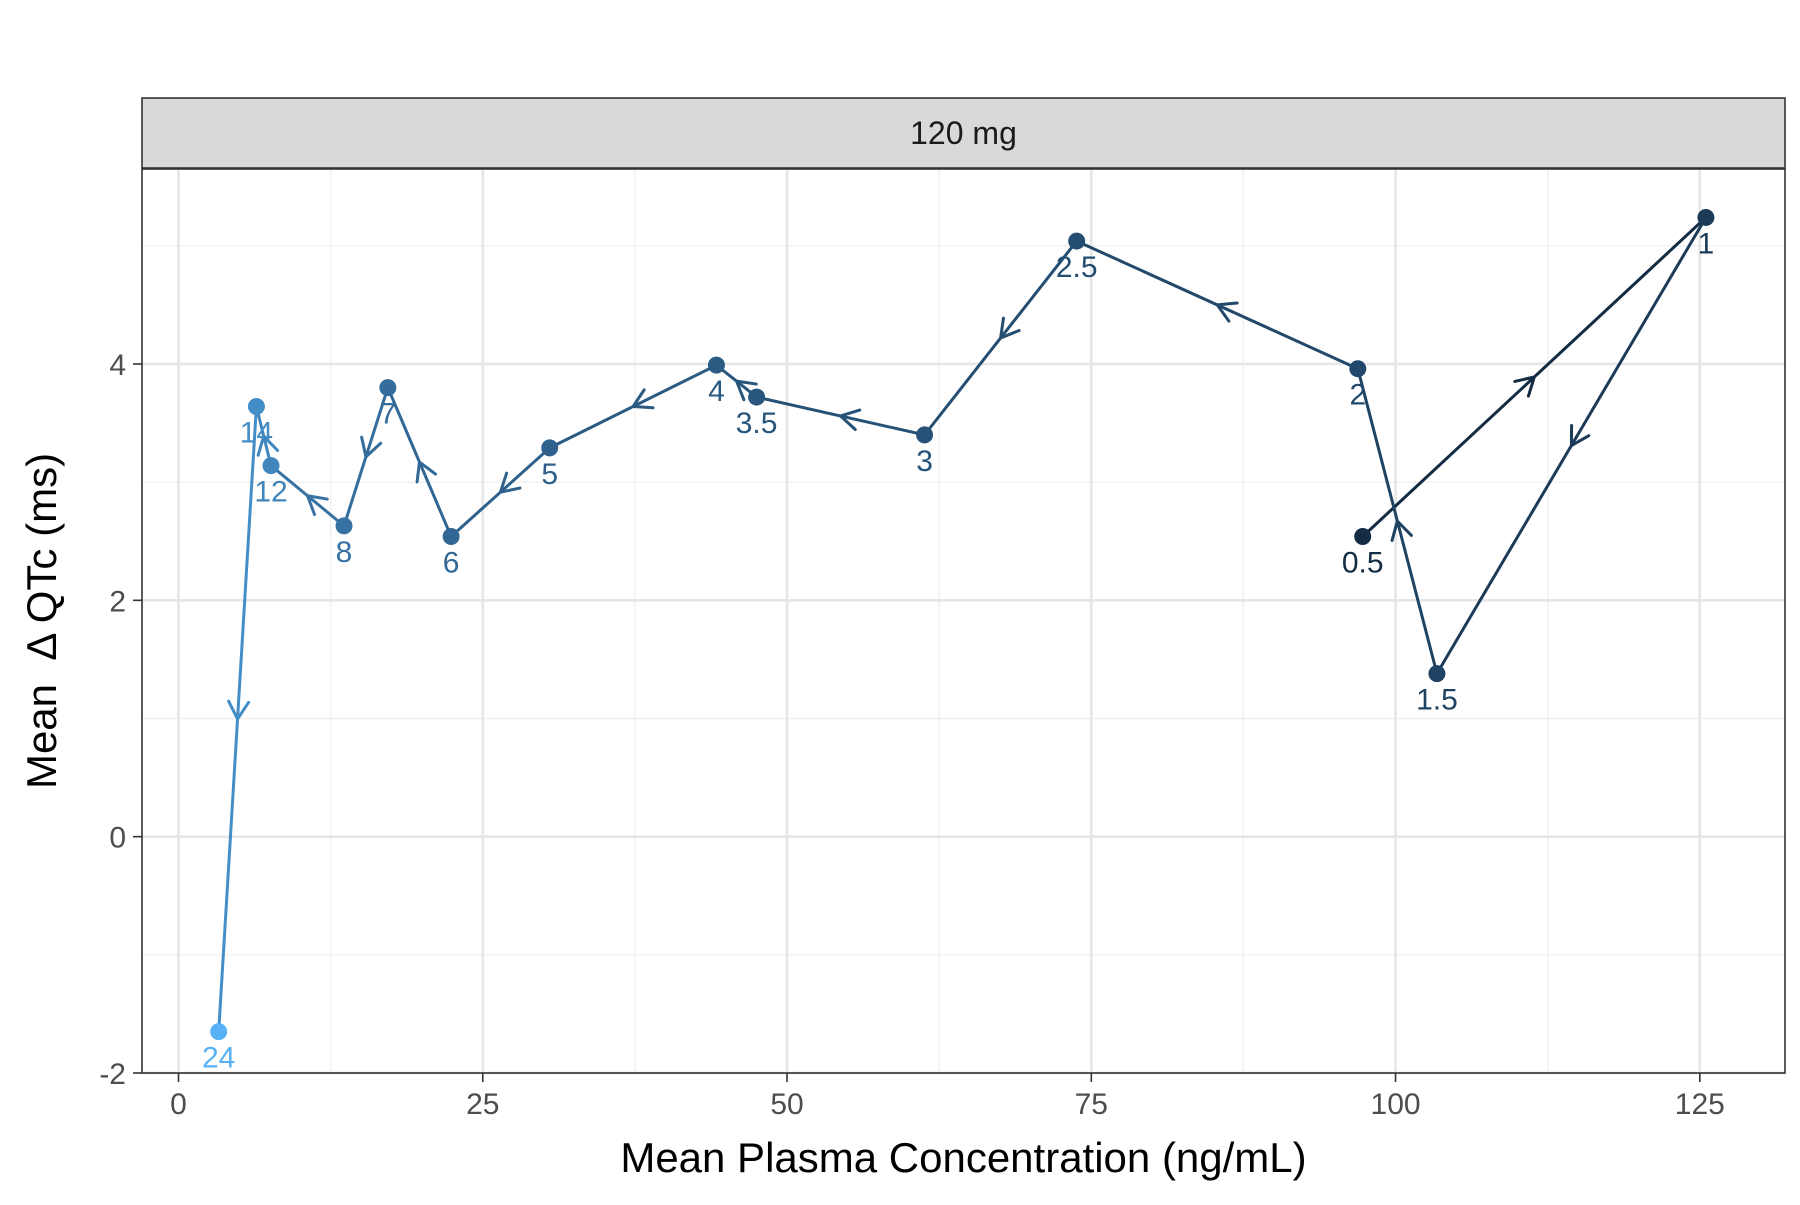 Image resolution: width=1800 pixels, height=1205 pixels. I want to click on point-time-label: 6, so click(451, 563).